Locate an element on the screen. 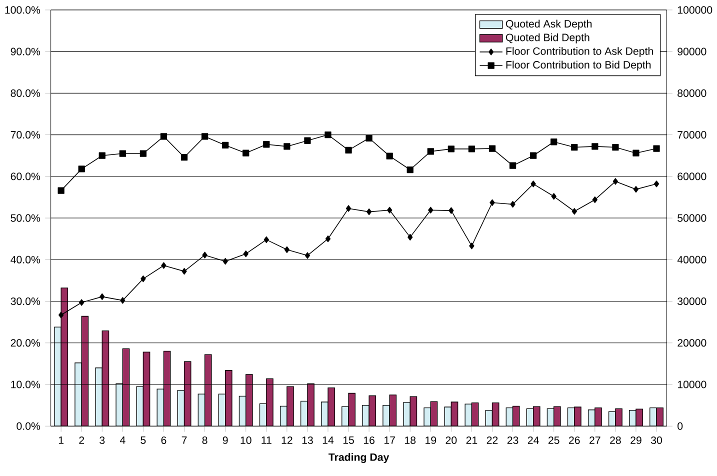  y2-tick-label: 70000 is located at coordinates (692, 135).